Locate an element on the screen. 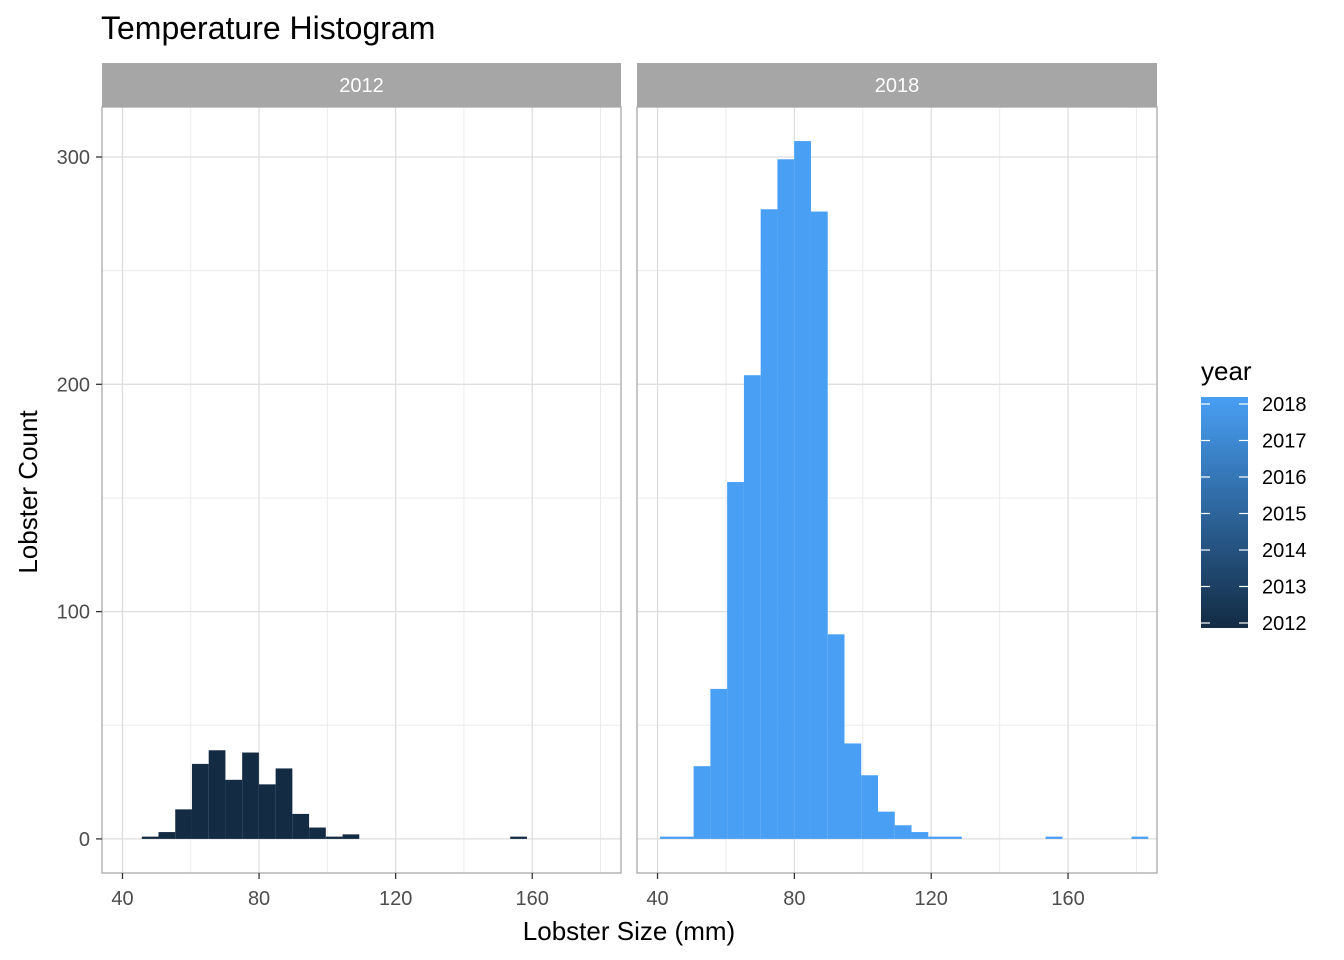 The height and width of the screenshot is (960, 1344). legend: year 2018 2017 2016 2015 2014 2013 2012 is located at coordinates (1254, 495).